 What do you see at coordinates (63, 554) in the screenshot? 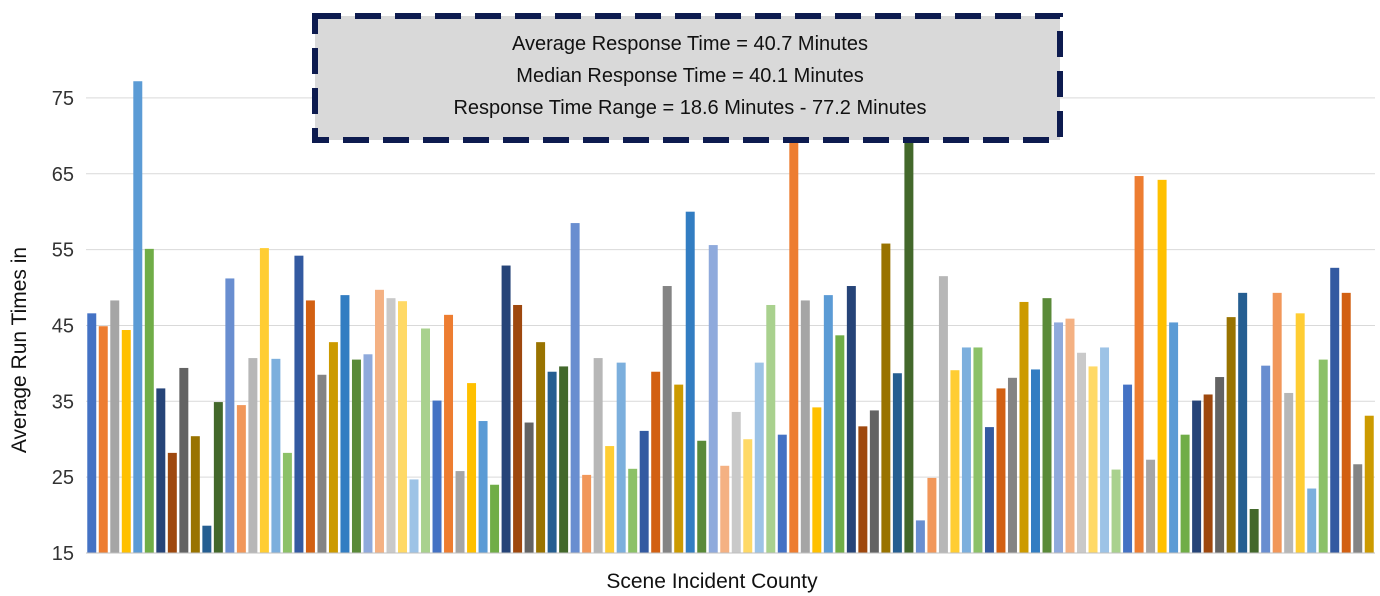
I see `y-tick-label: 15` at bounding box center [63, 554].